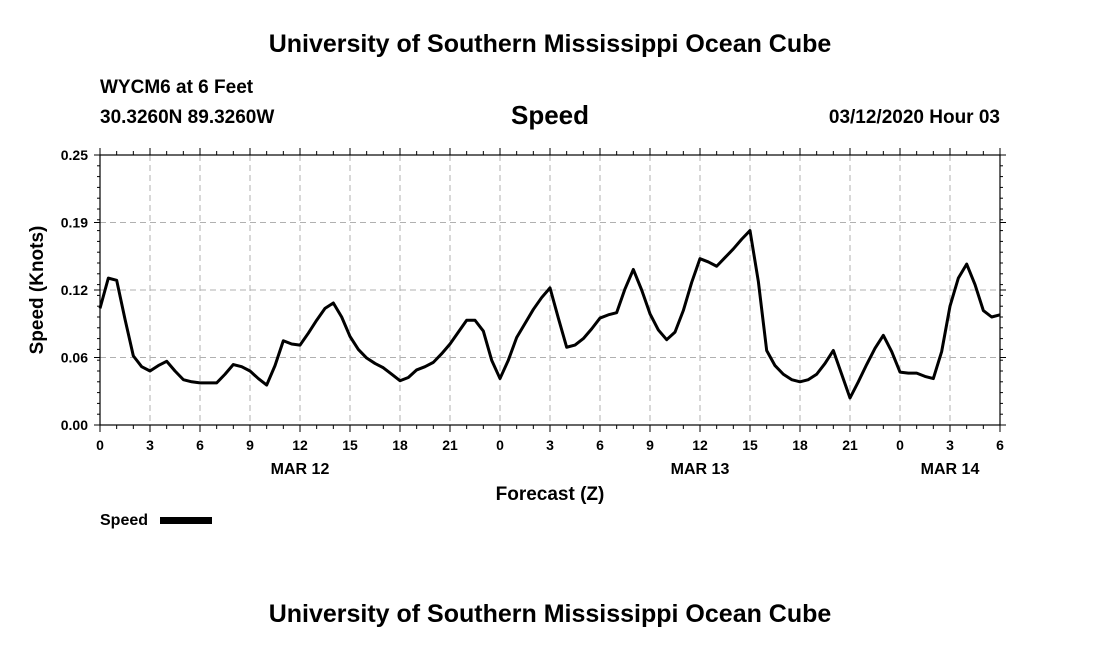  I want to click on y-tick-labels: 0.00 0.06 0.12 0.19 0.25, so click(74, 290).